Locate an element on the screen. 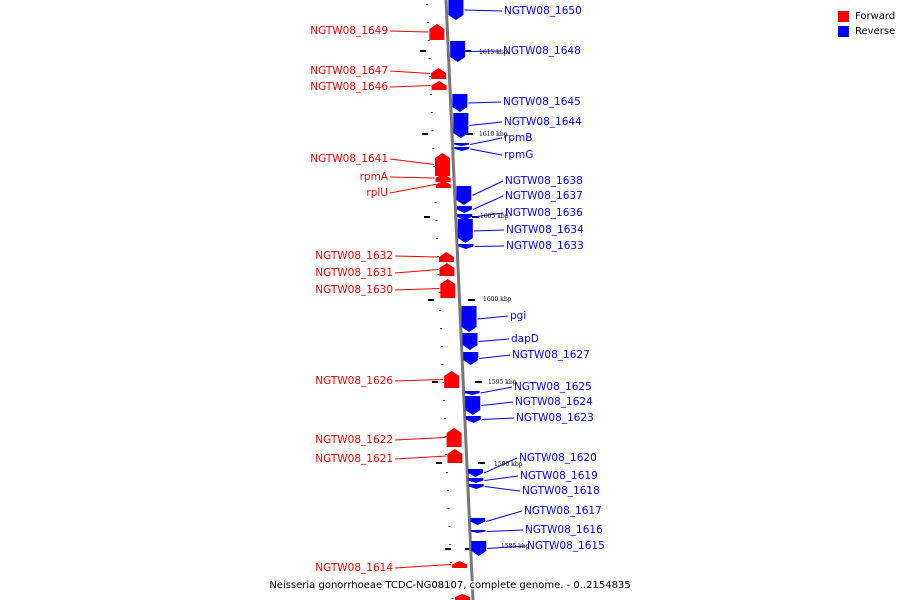 The height and width of the screenshot is (600, 900). forward-gene-label: NGTW08_1641 is located at coordinates (349, 159).